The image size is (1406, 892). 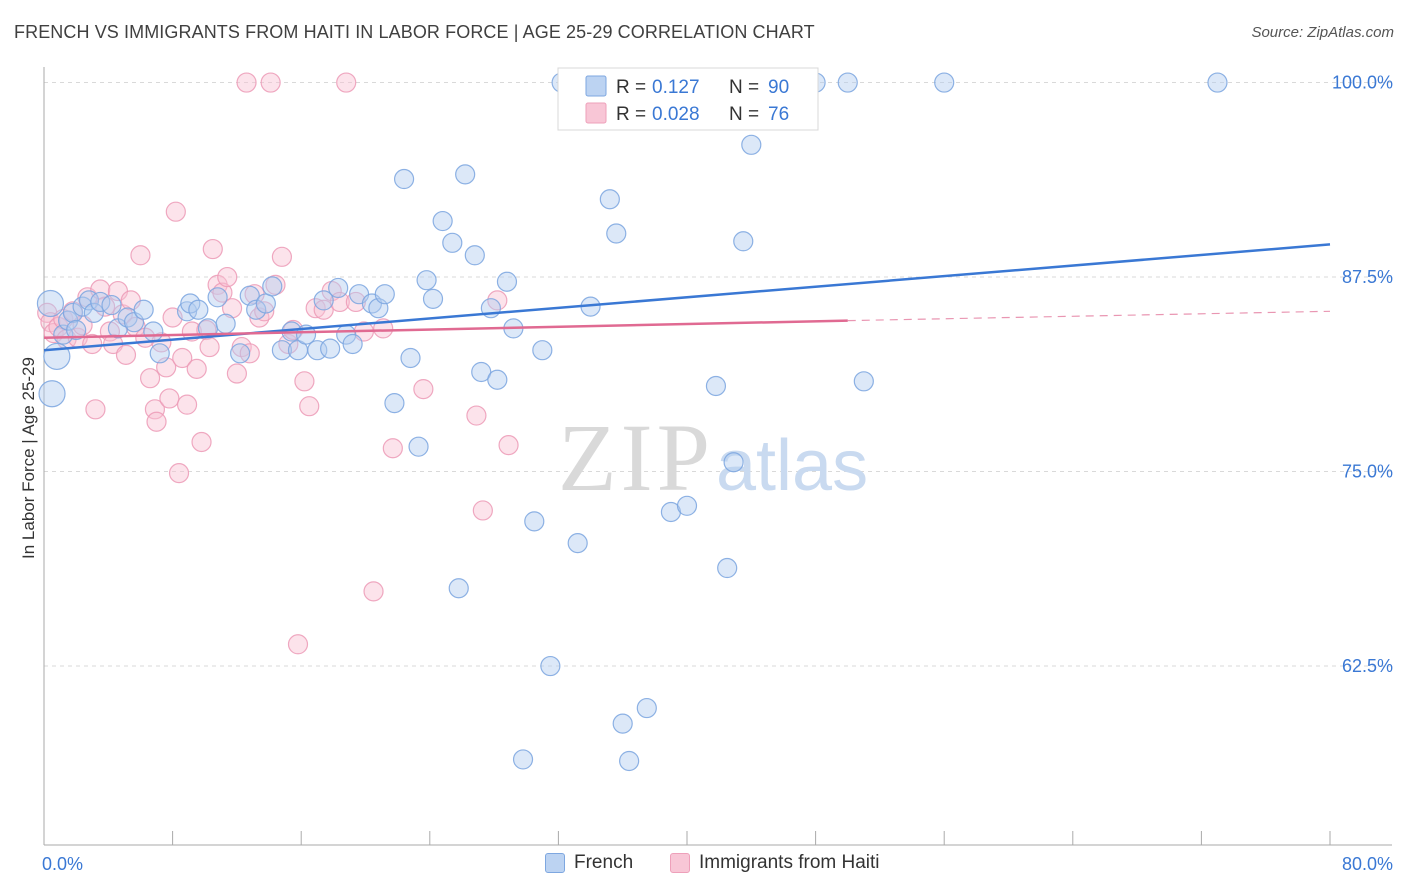 What do you see at coordinates (589, 863) in the screenshot?
I see `legend-item-french: French` at bounding box center [589, 863].